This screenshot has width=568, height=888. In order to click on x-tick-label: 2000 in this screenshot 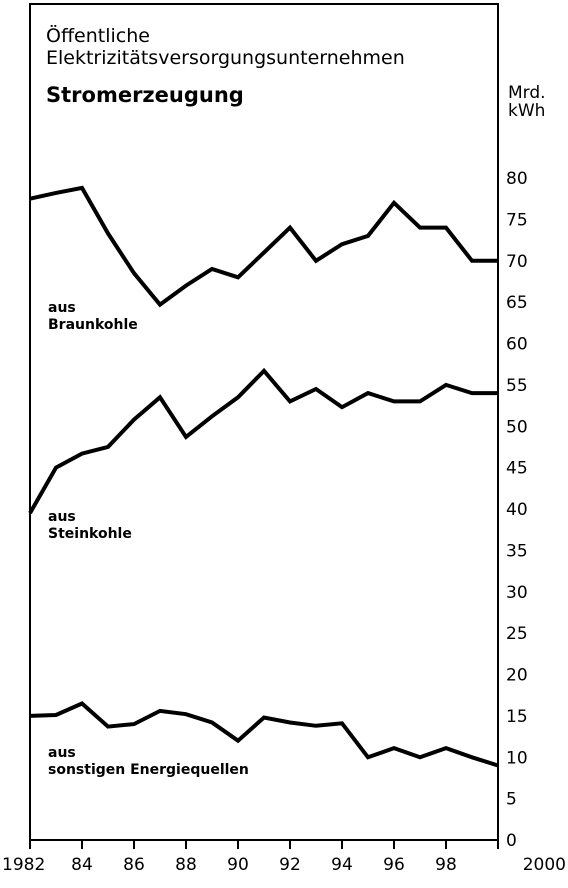, I will do `click(544, 865)`.